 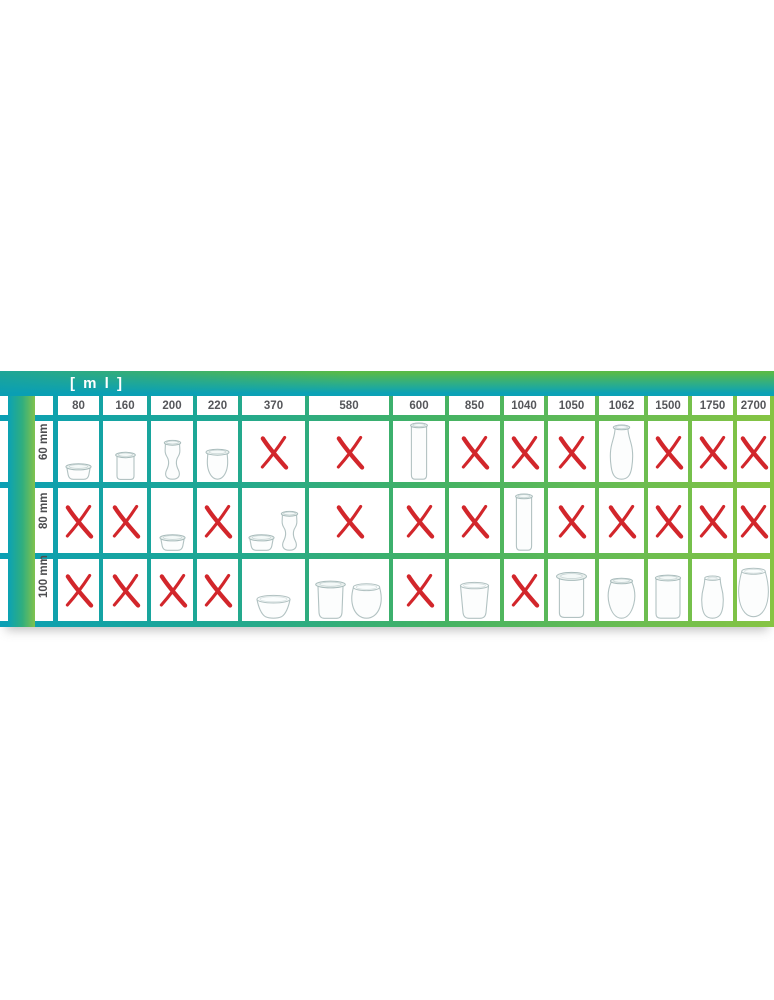 I want to click on volume-header: 80, so click(x=78, y=405).